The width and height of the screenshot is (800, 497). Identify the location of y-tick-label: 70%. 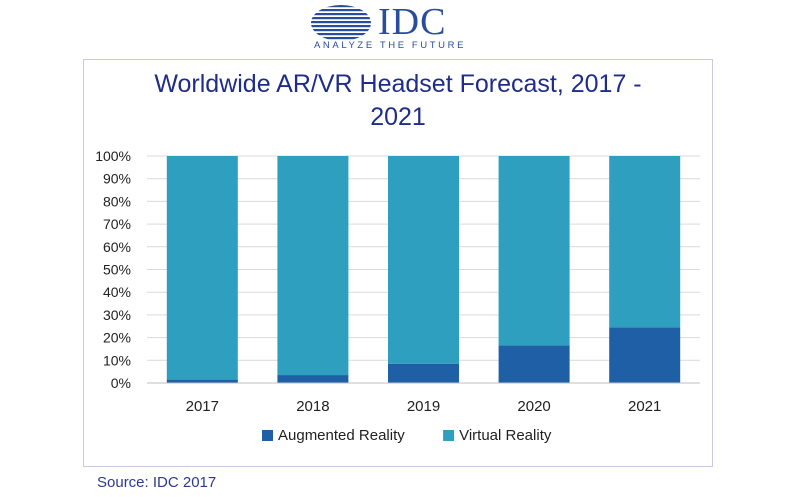
(117, 224).